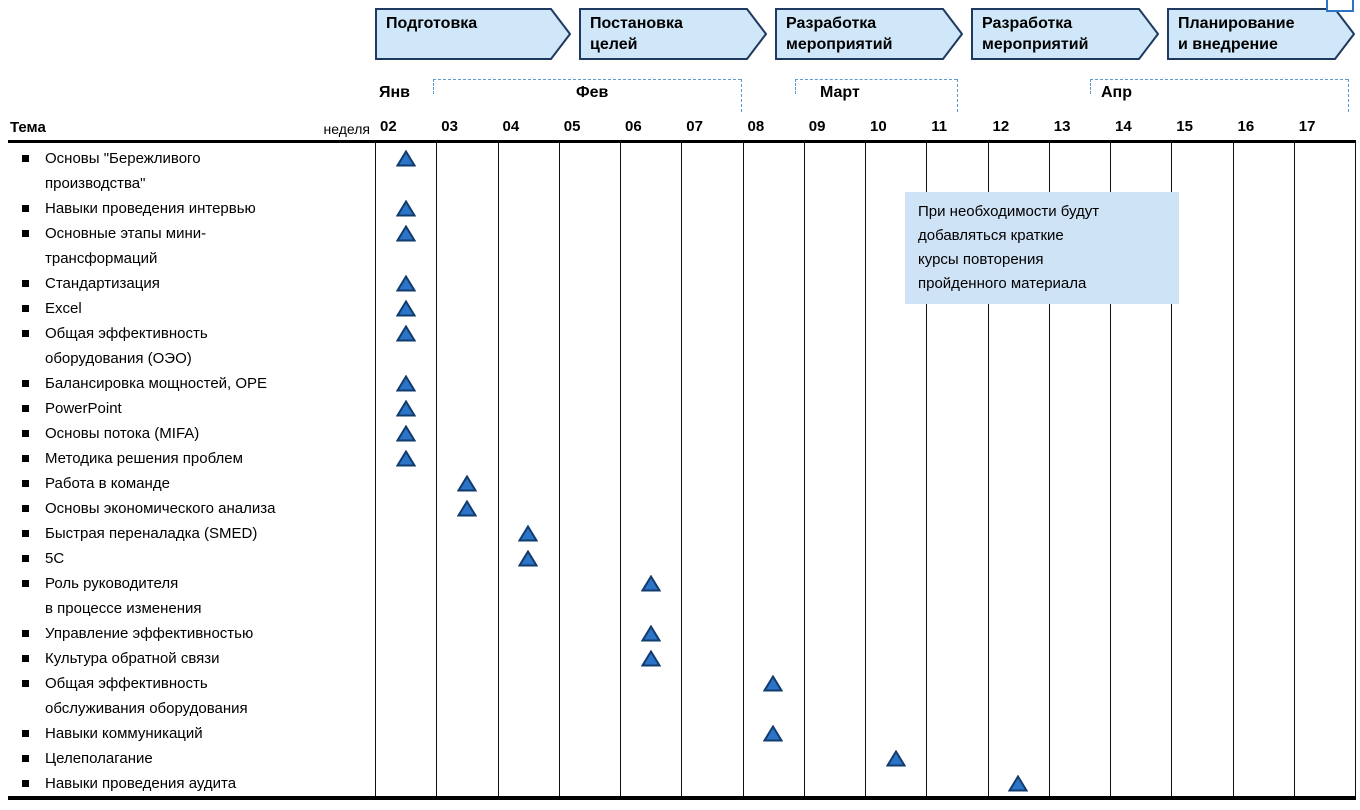 The image size is (1360, 810). I want to click on topic-row: Основы экономического анализа, so click(192, 508).